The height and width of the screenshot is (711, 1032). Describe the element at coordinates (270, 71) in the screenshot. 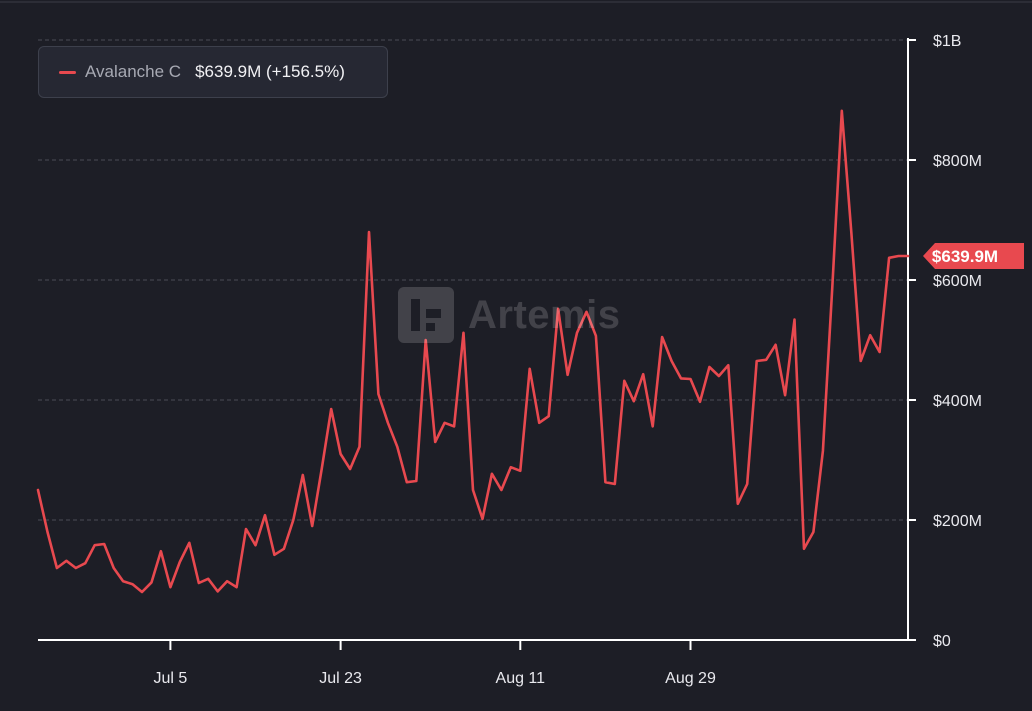

I see `legend-series-value: $639.9M (+156.5%)` at that location.